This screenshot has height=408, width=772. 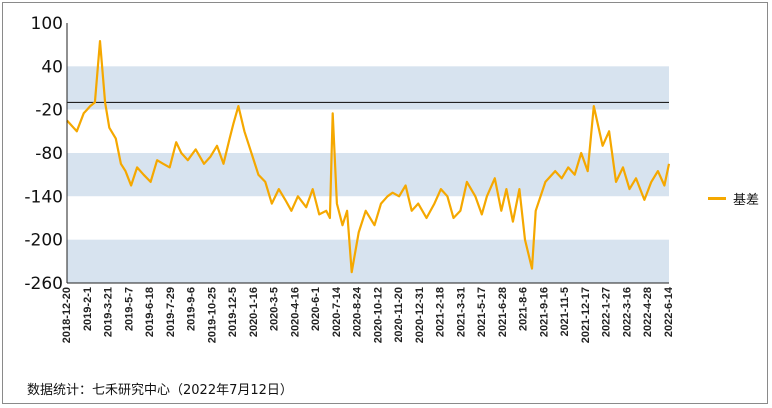 I want to click on y-tick-label: -140, so click(x=43, y=197).